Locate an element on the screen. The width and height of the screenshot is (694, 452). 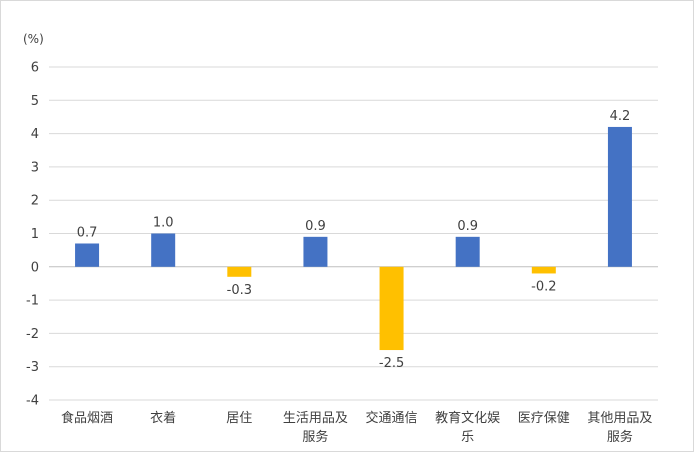
y-tick-label: -1 is located at coordinates (32, 301).